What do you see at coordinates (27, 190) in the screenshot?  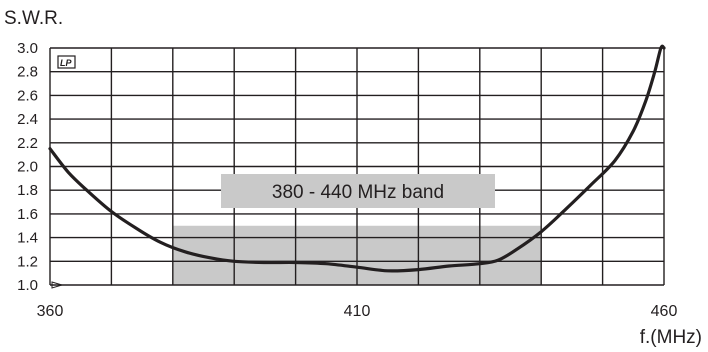 I see `y-tick-label: 1.8` at bounding box center [27, 190].